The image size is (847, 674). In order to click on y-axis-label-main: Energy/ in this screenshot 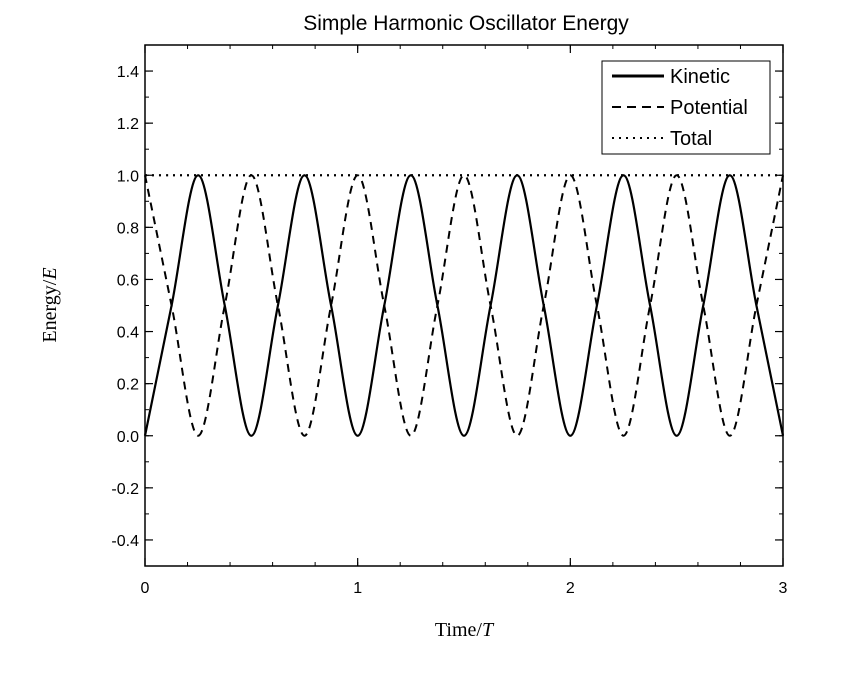, I will do `click(50, 310)`.